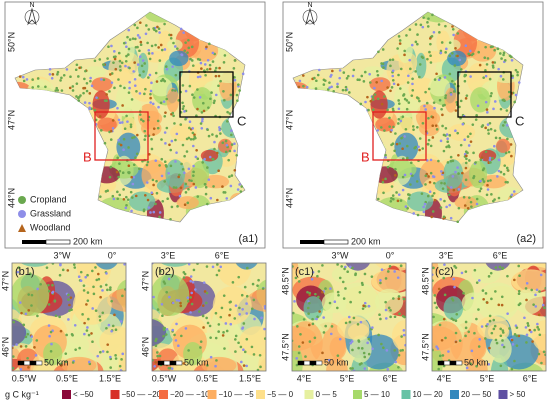 This screenshot has height=402, width=550. What do you see at coordinates (167, 363) in the screenshot?
I see `scale-bar` at bounding box center [167, 363].